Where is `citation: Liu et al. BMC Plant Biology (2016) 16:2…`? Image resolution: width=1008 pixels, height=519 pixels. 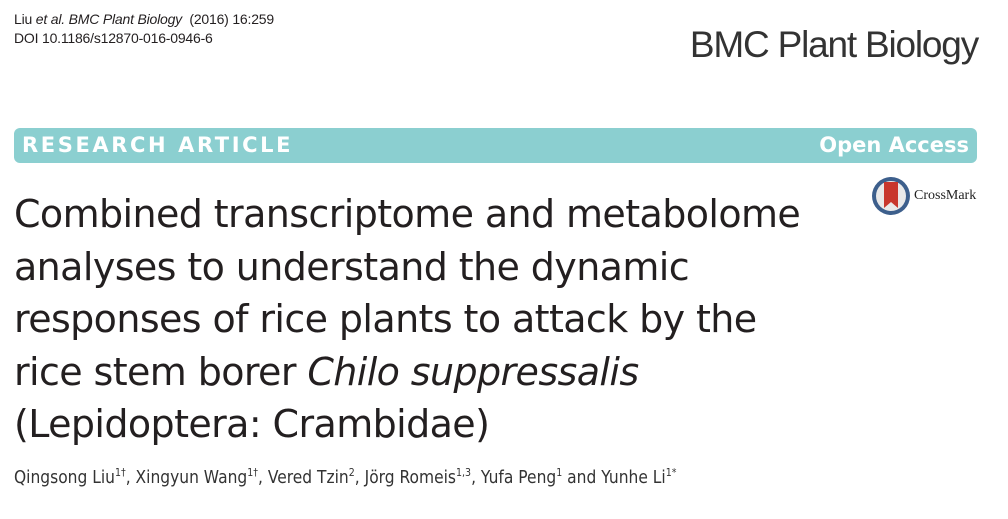 citation: Liu et al. BMC Plant Biology (2016) 16:2… is located at coordinates (144, 29).